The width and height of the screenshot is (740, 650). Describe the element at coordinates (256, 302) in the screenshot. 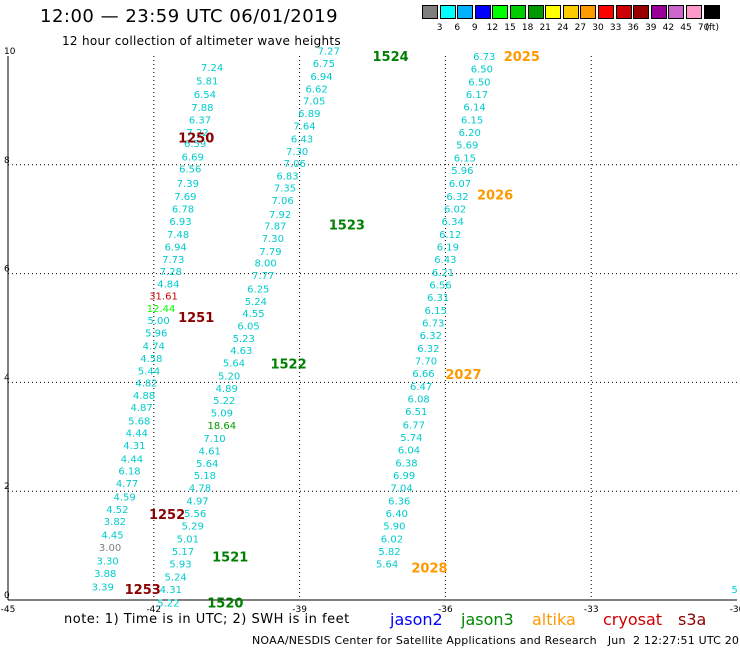

I see `wave-height-value: 5.24` at that location.